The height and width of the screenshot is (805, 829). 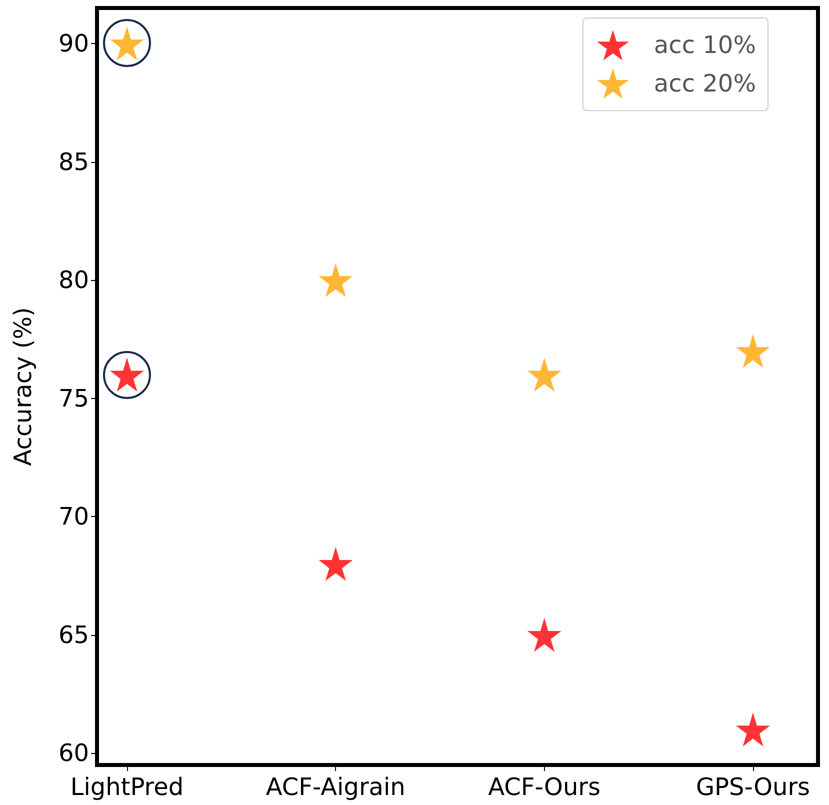 I want to click on x-tick-label: GPS-Ours, so click(x=753, y=787).